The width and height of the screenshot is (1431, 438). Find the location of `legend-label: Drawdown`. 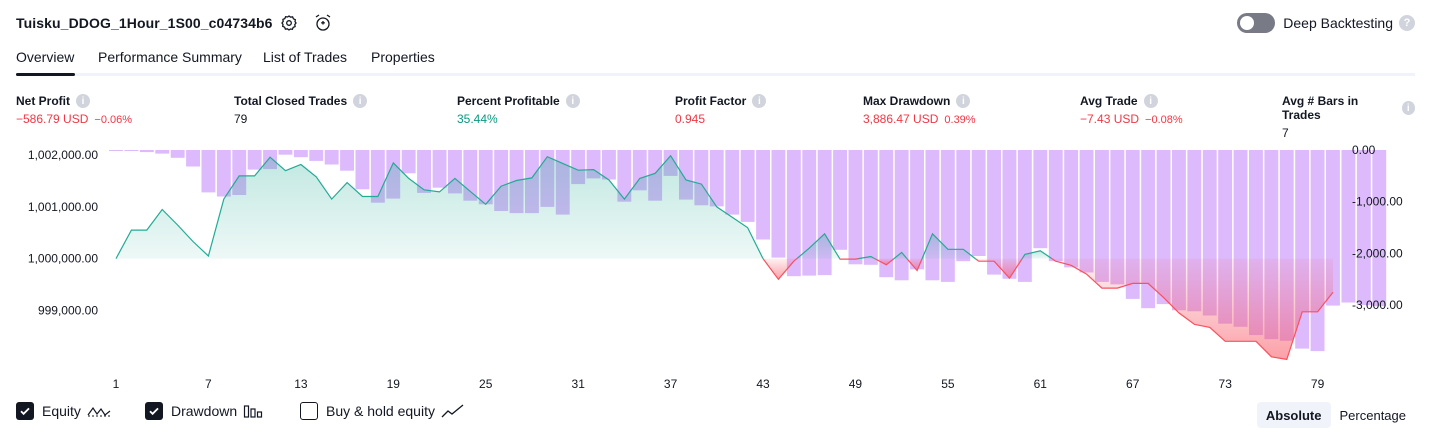

legend-label: Drawdown is located at coordinates (204, 411).